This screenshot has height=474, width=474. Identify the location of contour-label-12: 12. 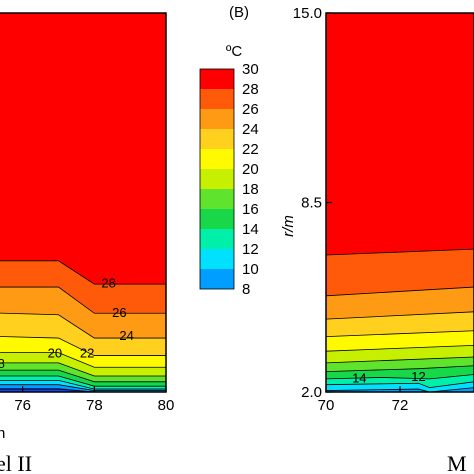
(418, 376).